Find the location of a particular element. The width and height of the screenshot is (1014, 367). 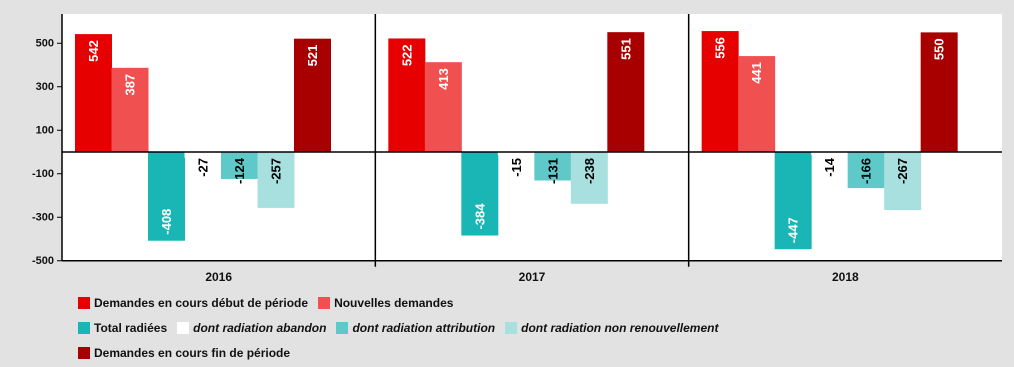

x-tick-label-2018: 2018 is located at coordinates (845, 277).